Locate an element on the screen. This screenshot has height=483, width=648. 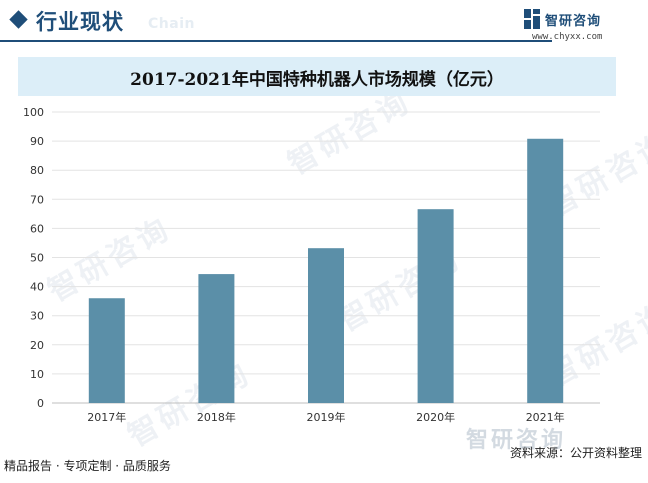
y-tick-label: 0 is located at coordinates (40, 403).